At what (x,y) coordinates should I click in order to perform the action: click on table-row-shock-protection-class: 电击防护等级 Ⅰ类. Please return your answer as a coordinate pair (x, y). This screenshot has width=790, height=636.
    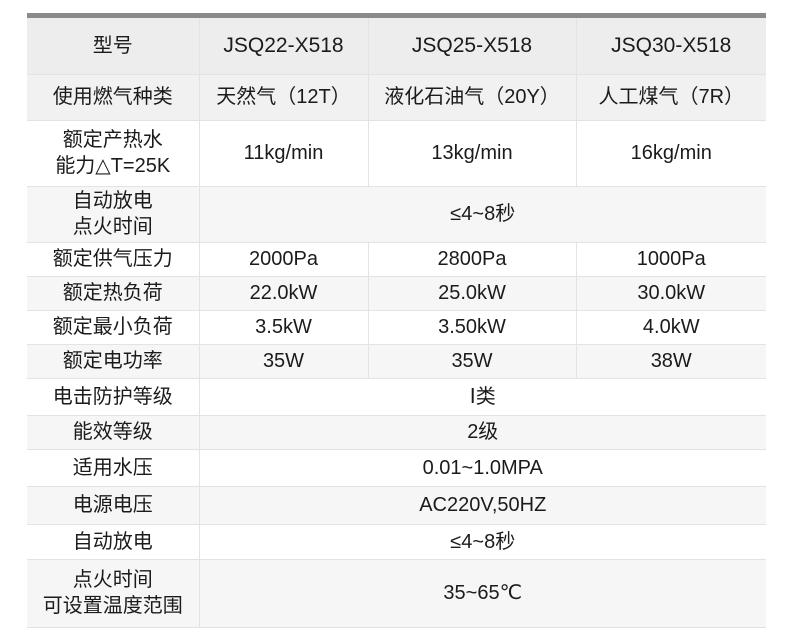
    Looking at the image, I should click on (396, 396).